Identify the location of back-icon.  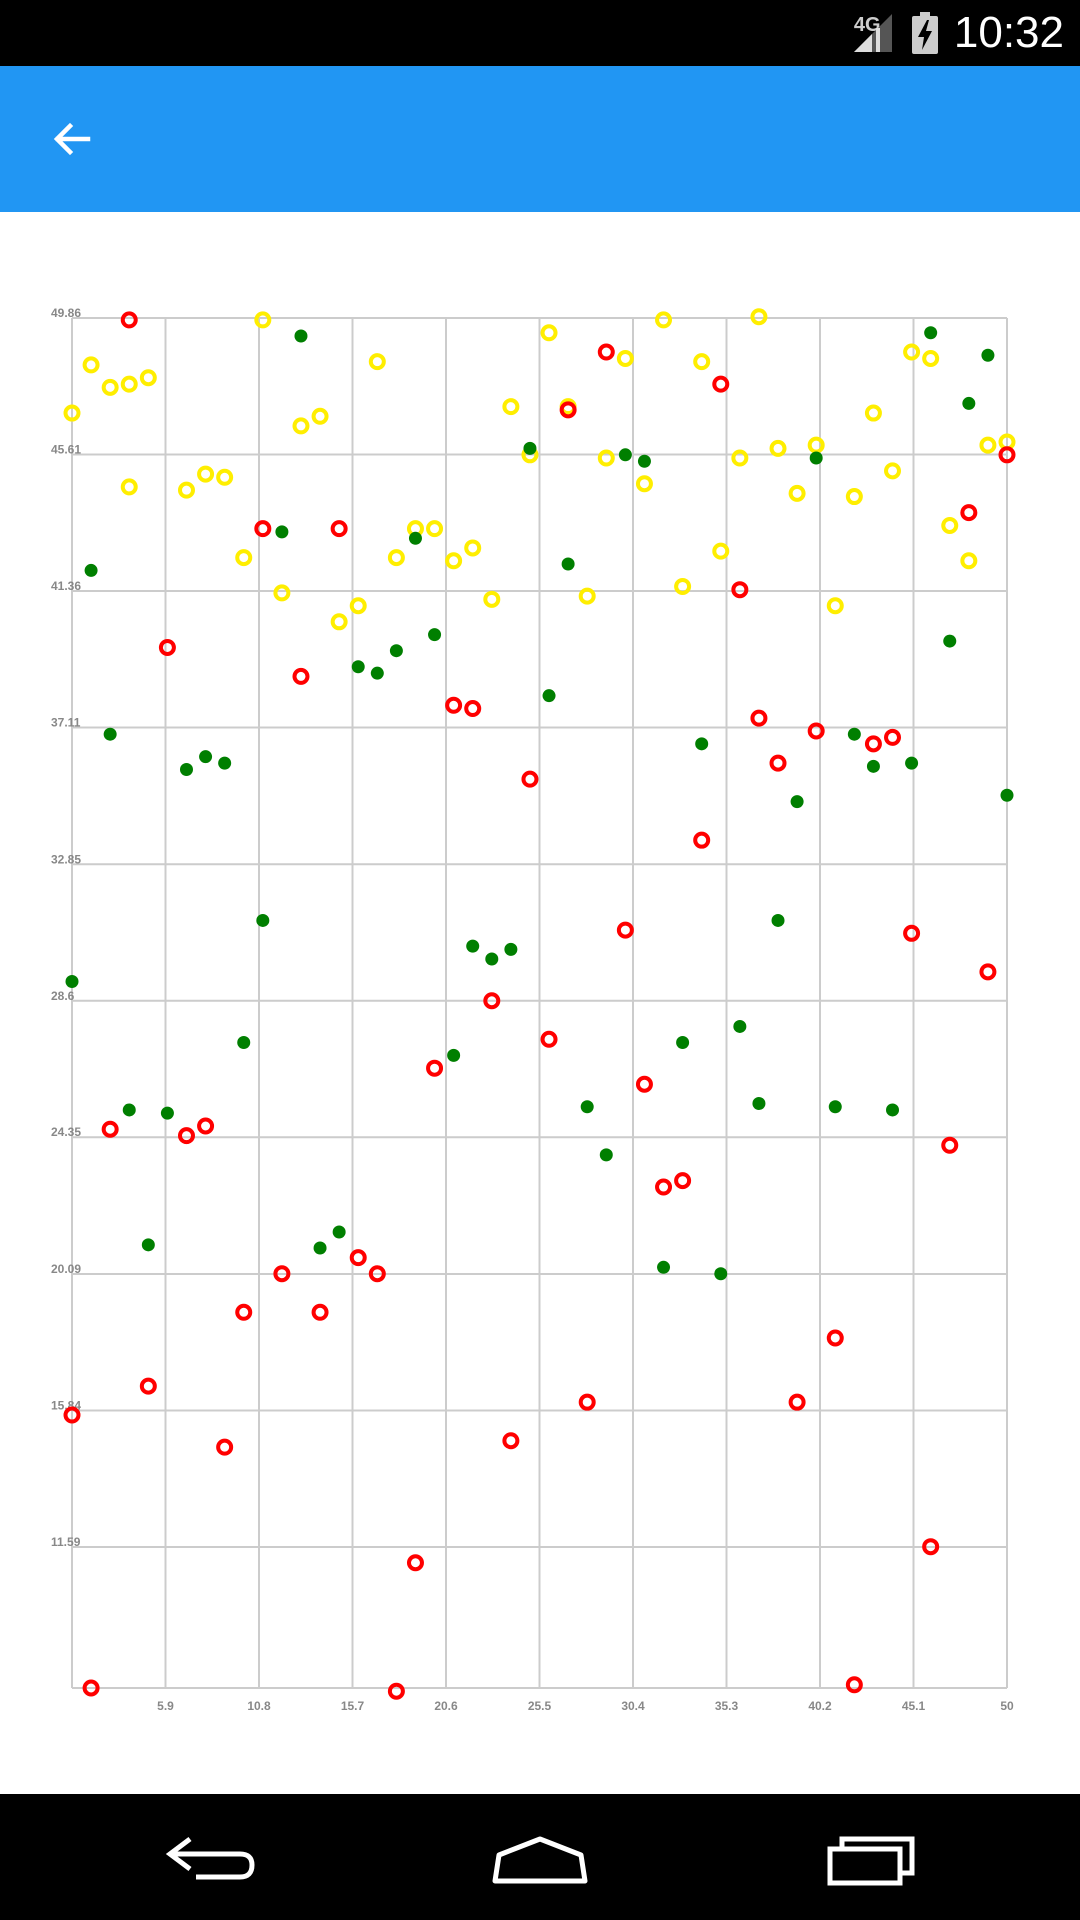
(210, 1857).